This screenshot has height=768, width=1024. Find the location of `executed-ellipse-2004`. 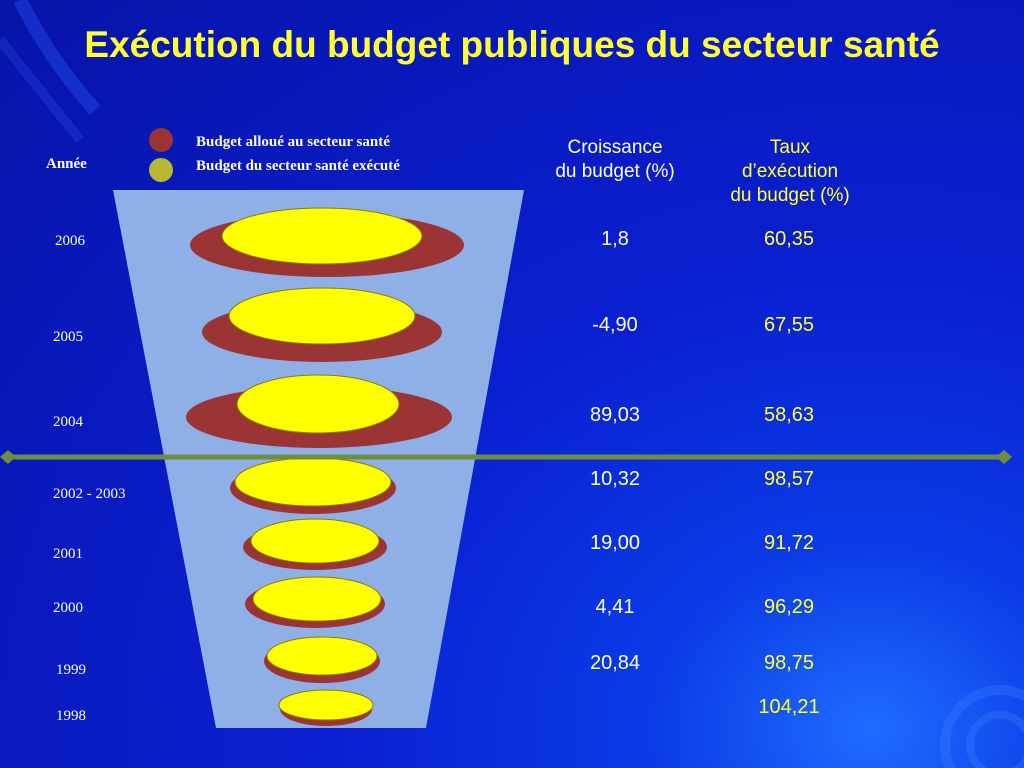

executed-ellipse-2004 is located at coordinates (318, 404).